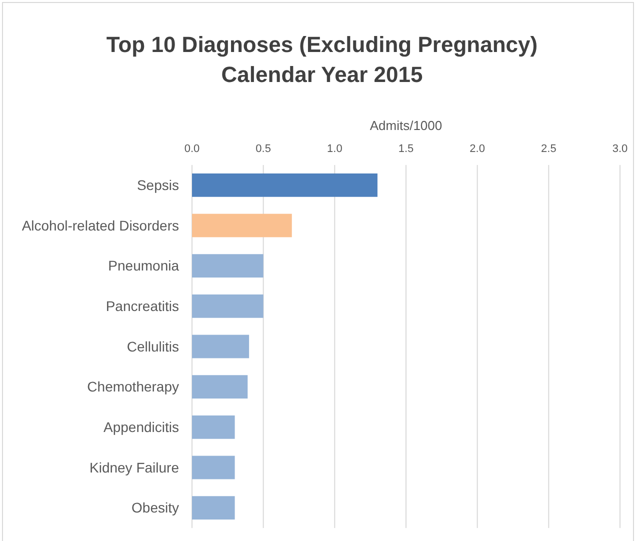 This screenshot has height=541, width=636. Describe the element at coordinates (142, 306) in the screenshot. I see `y-tick-label: Pancreatitis` at that location.